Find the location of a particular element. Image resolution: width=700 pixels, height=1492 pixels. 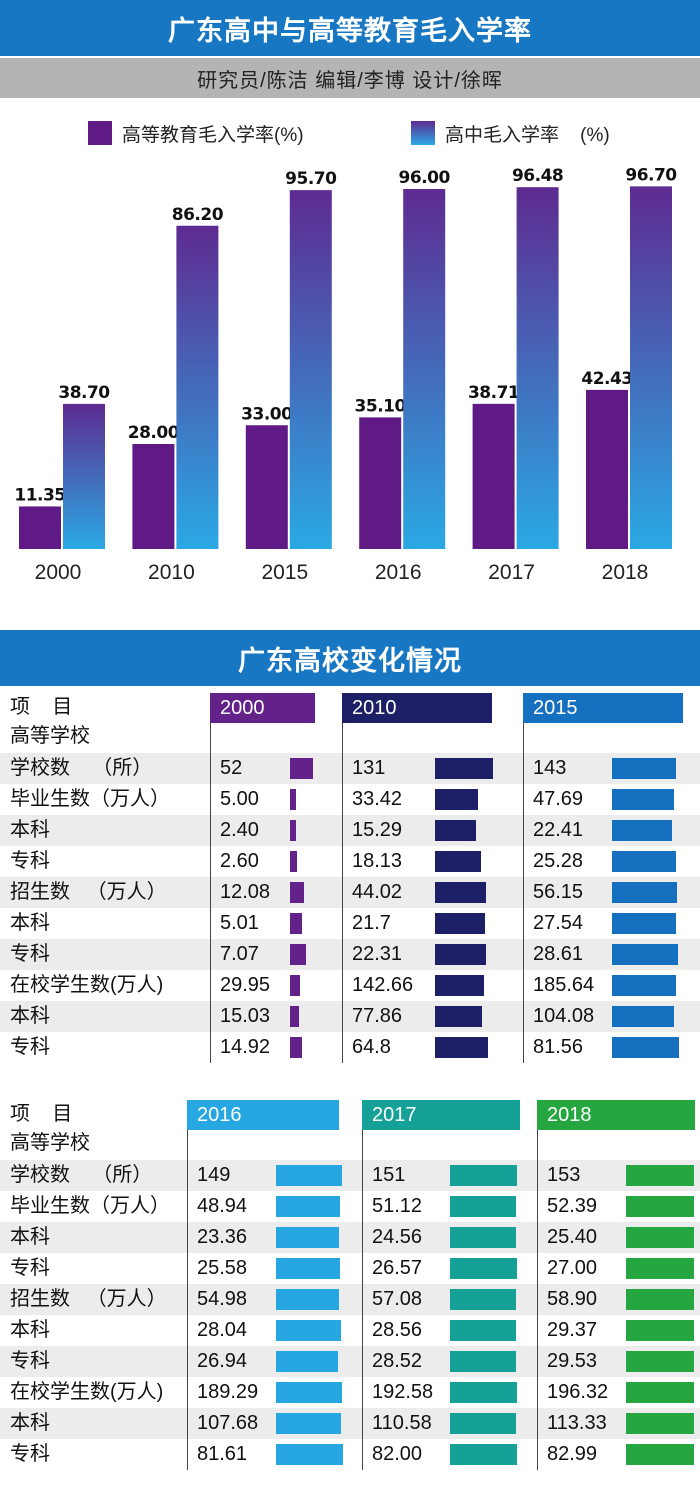

row-label: 毕业生数（万人） is located at coordinates (90, 1206).